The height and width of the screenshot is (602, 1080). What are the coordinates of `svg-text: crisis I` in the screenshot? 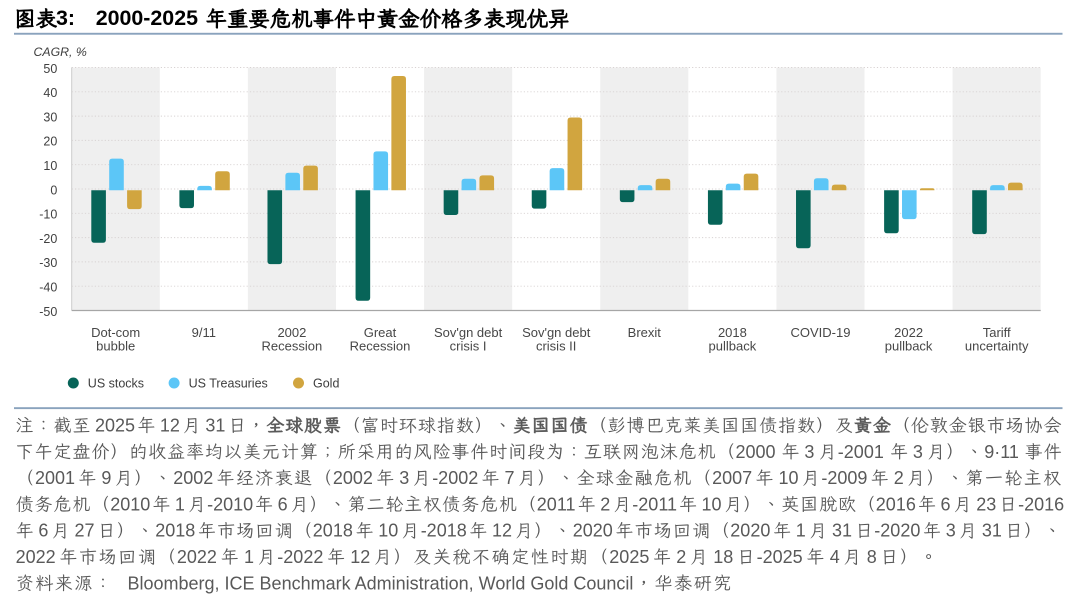 It's located at (468, 346).